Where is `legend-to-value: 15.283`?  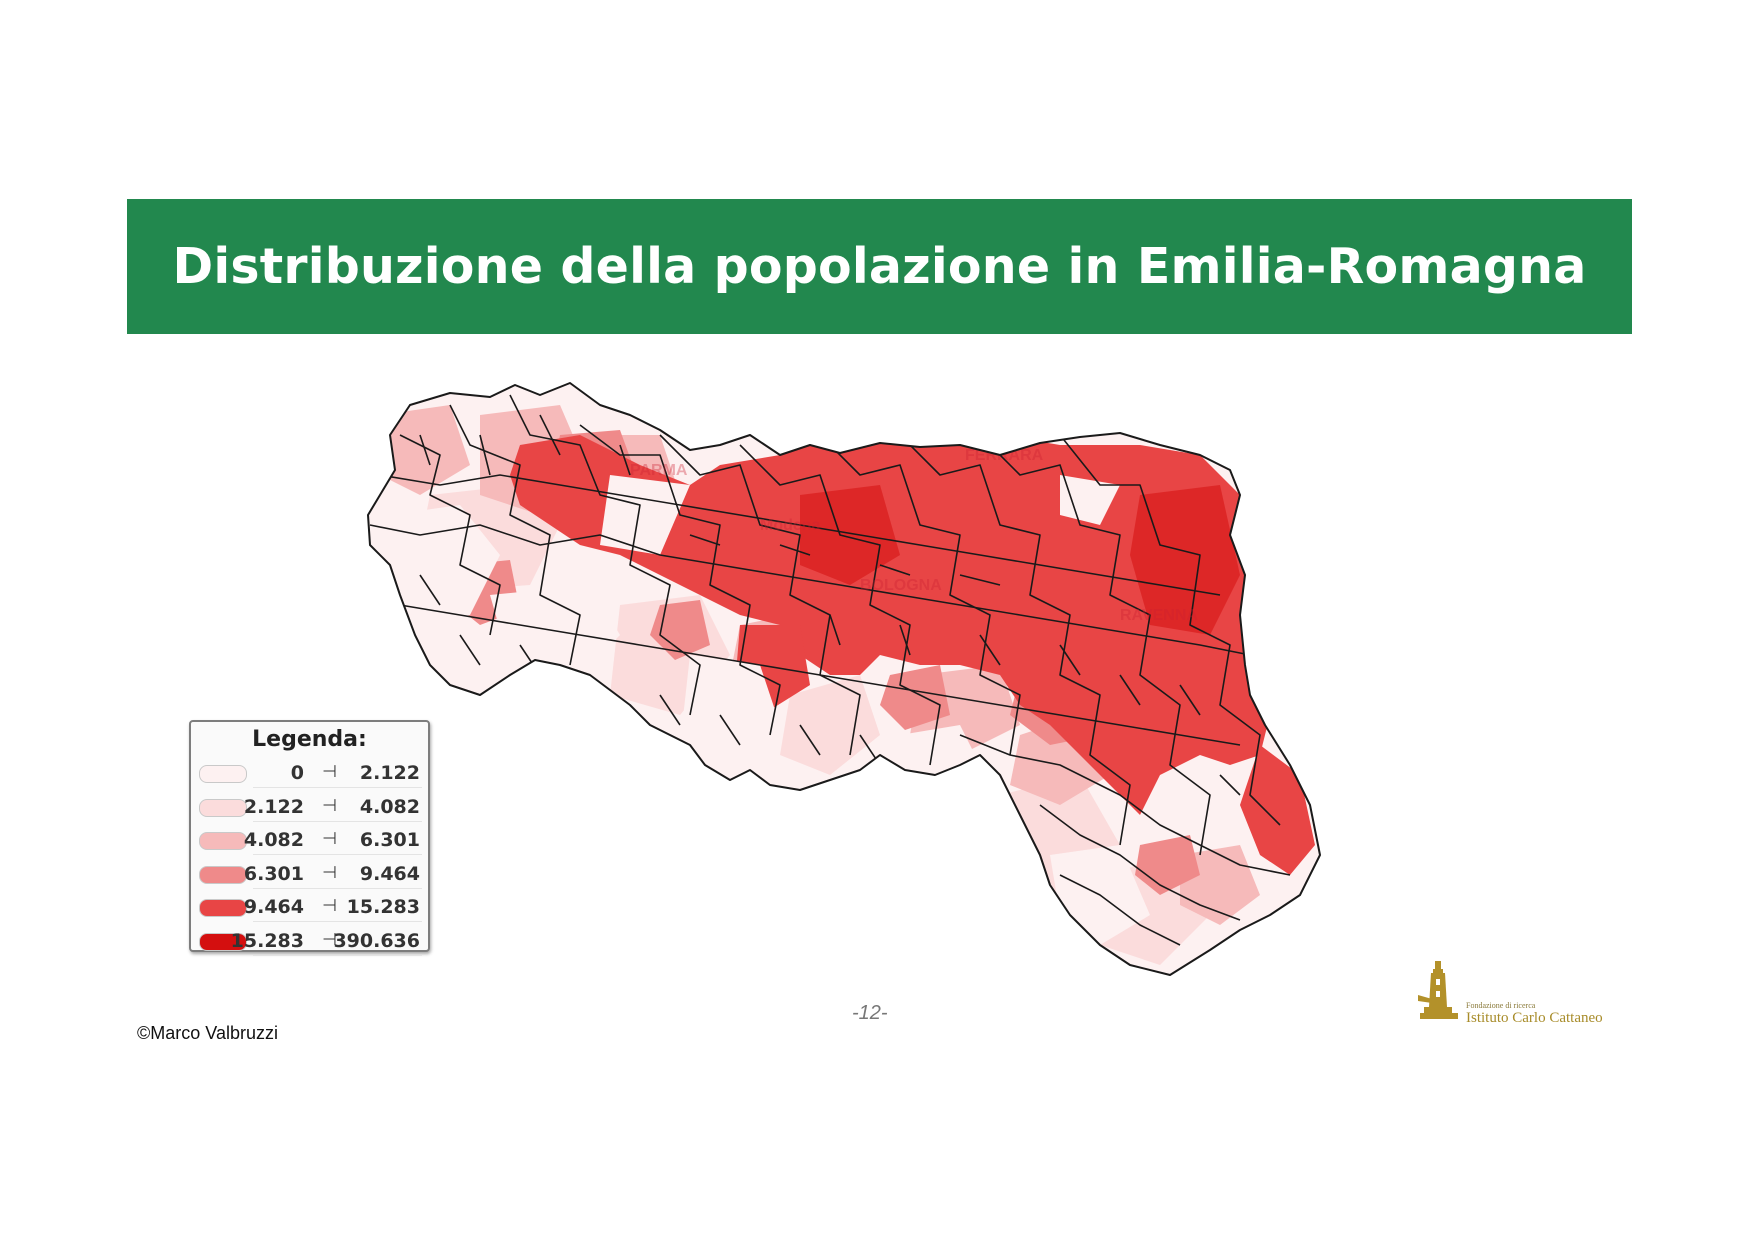
legend-to-value: 15.283 is located at coordinates (383, 907).